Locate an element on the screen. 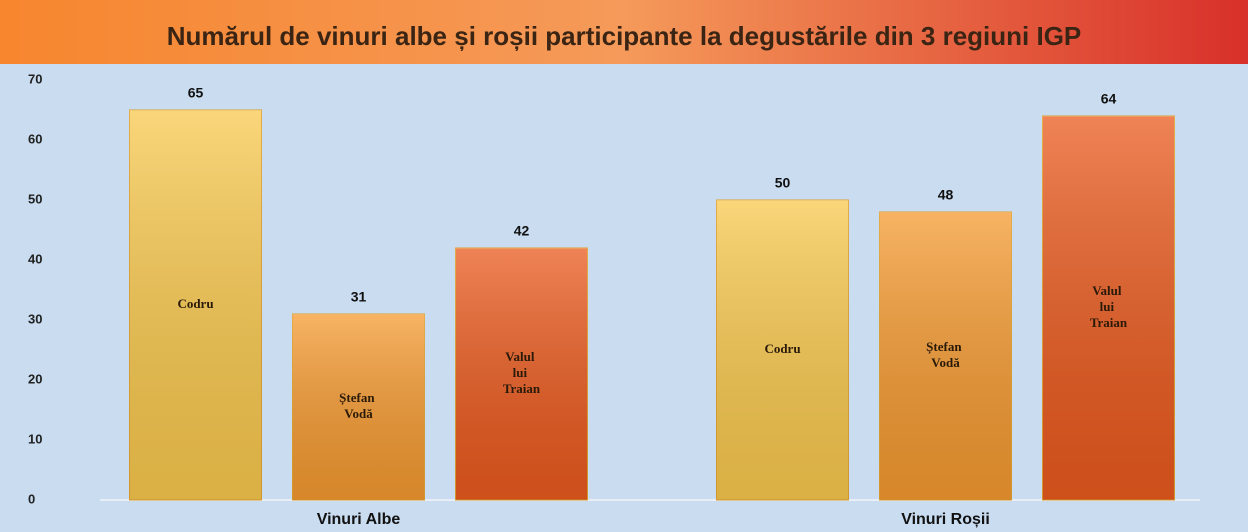 The height and width of the screenshot is (532, 1248). data-label: 31 is located at coordinates (359, 297).